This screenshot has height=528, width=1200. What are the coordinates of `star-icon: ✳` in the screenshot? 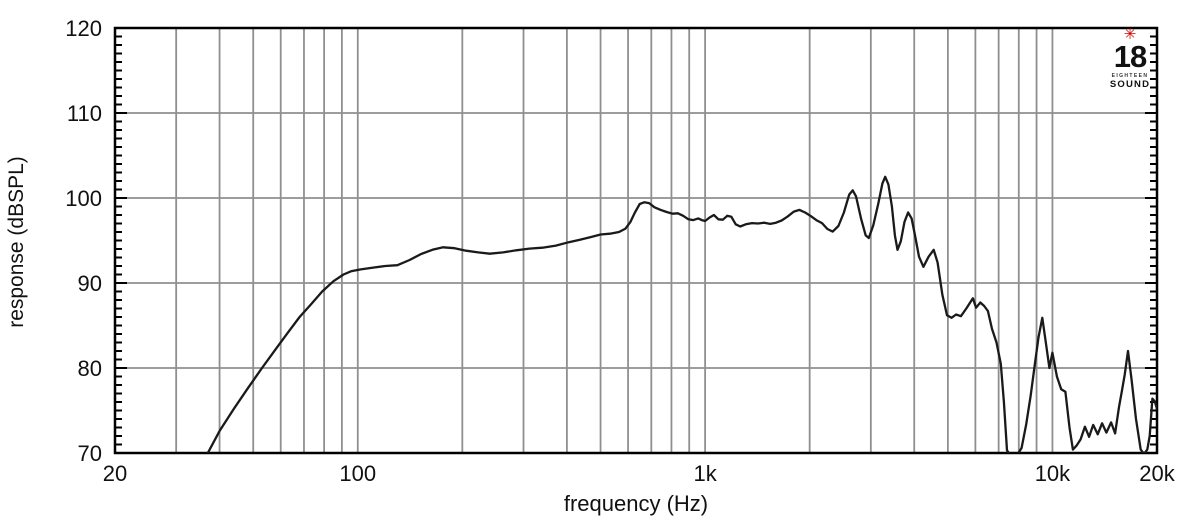 It's located at (1130, 34).